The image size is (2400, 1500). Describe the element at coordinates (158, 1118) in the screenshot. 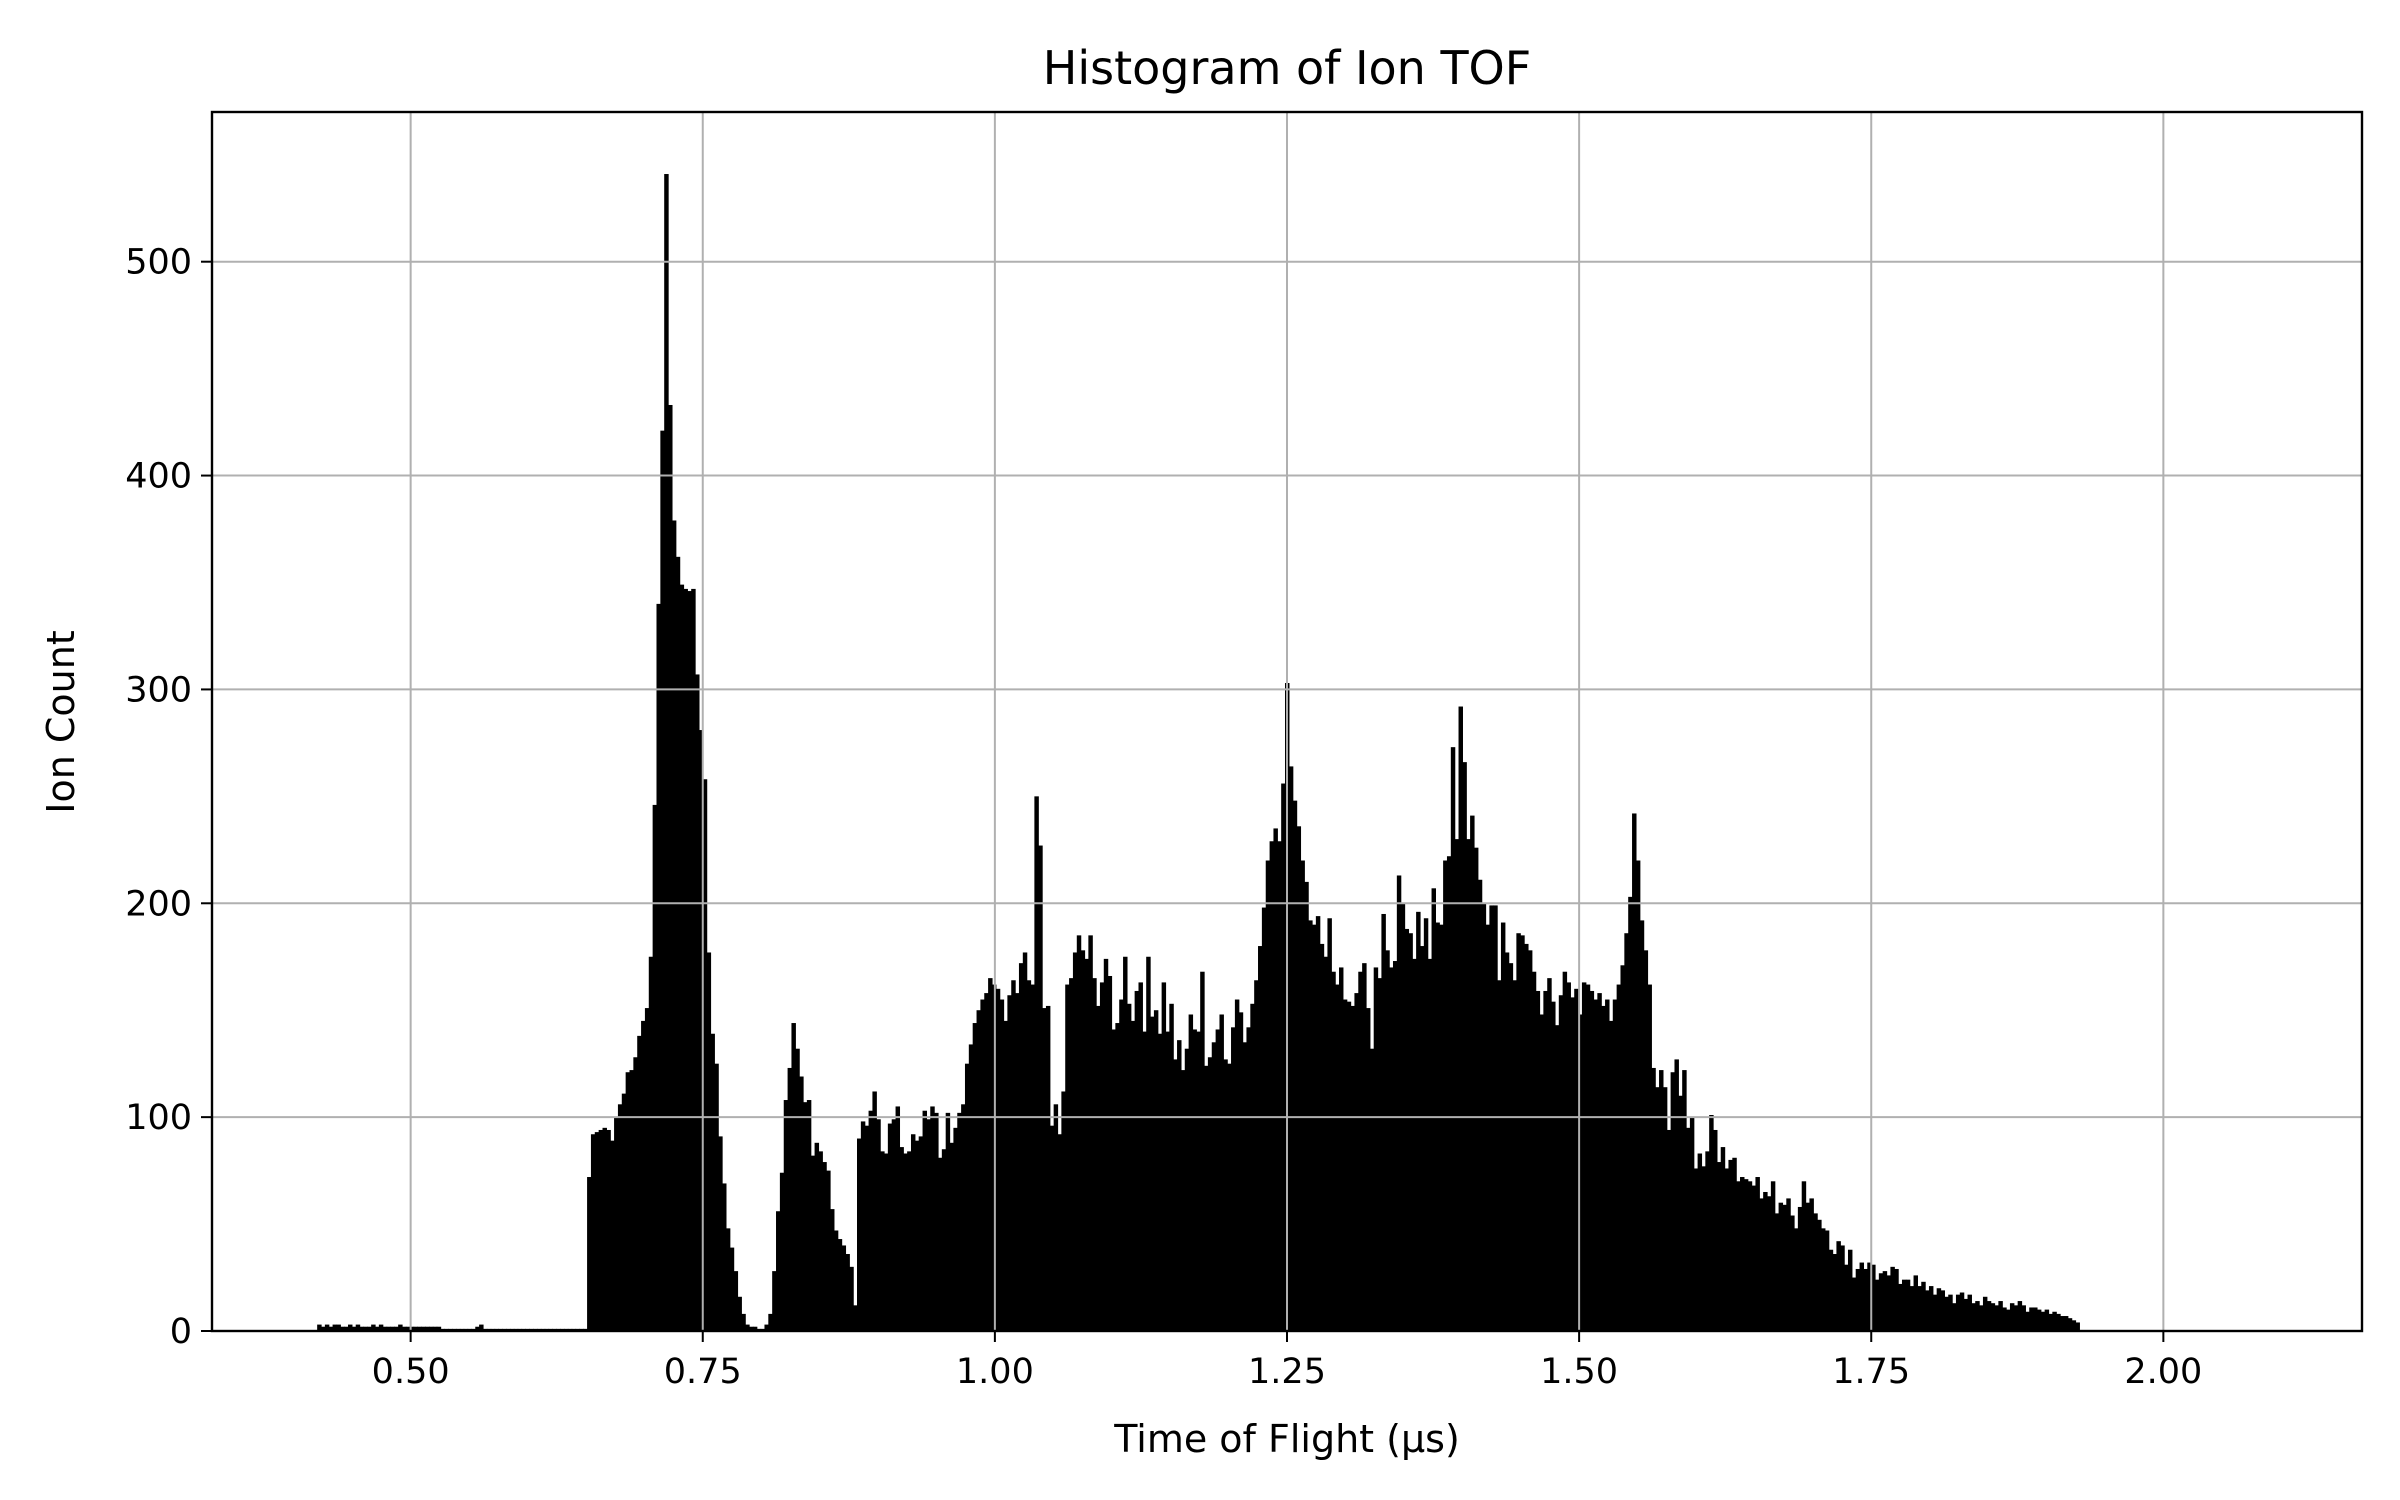

I see `y-tick-label: 100` at that location.